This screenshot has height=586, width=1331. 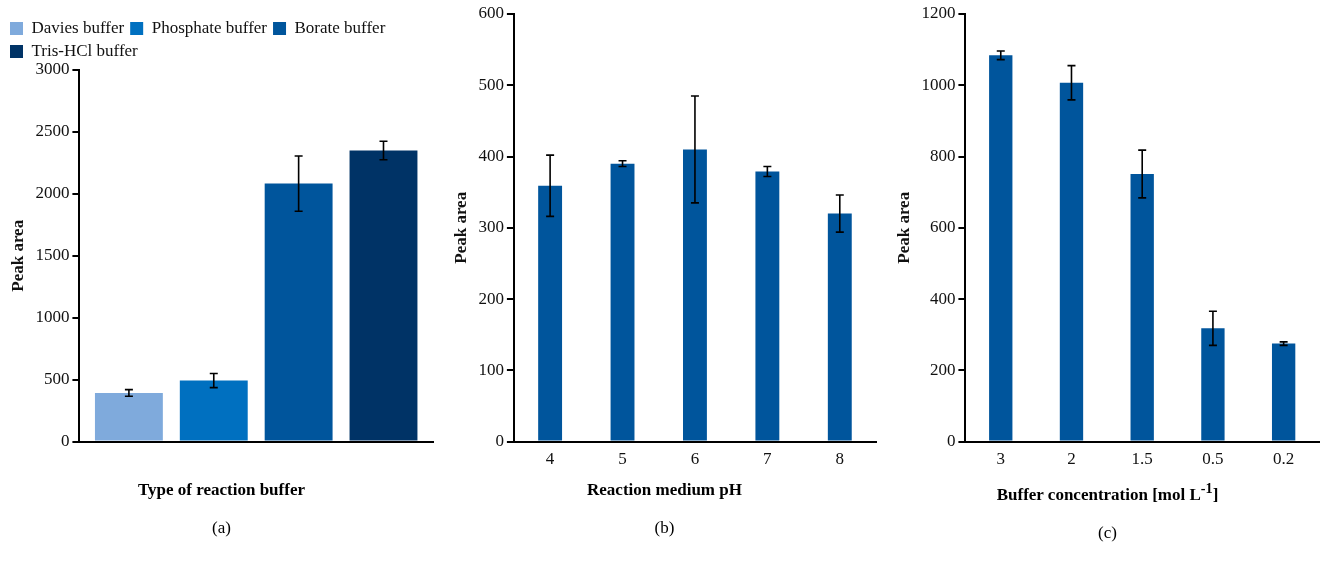 I want to click on text: (c), so click(x=1107, y=532).